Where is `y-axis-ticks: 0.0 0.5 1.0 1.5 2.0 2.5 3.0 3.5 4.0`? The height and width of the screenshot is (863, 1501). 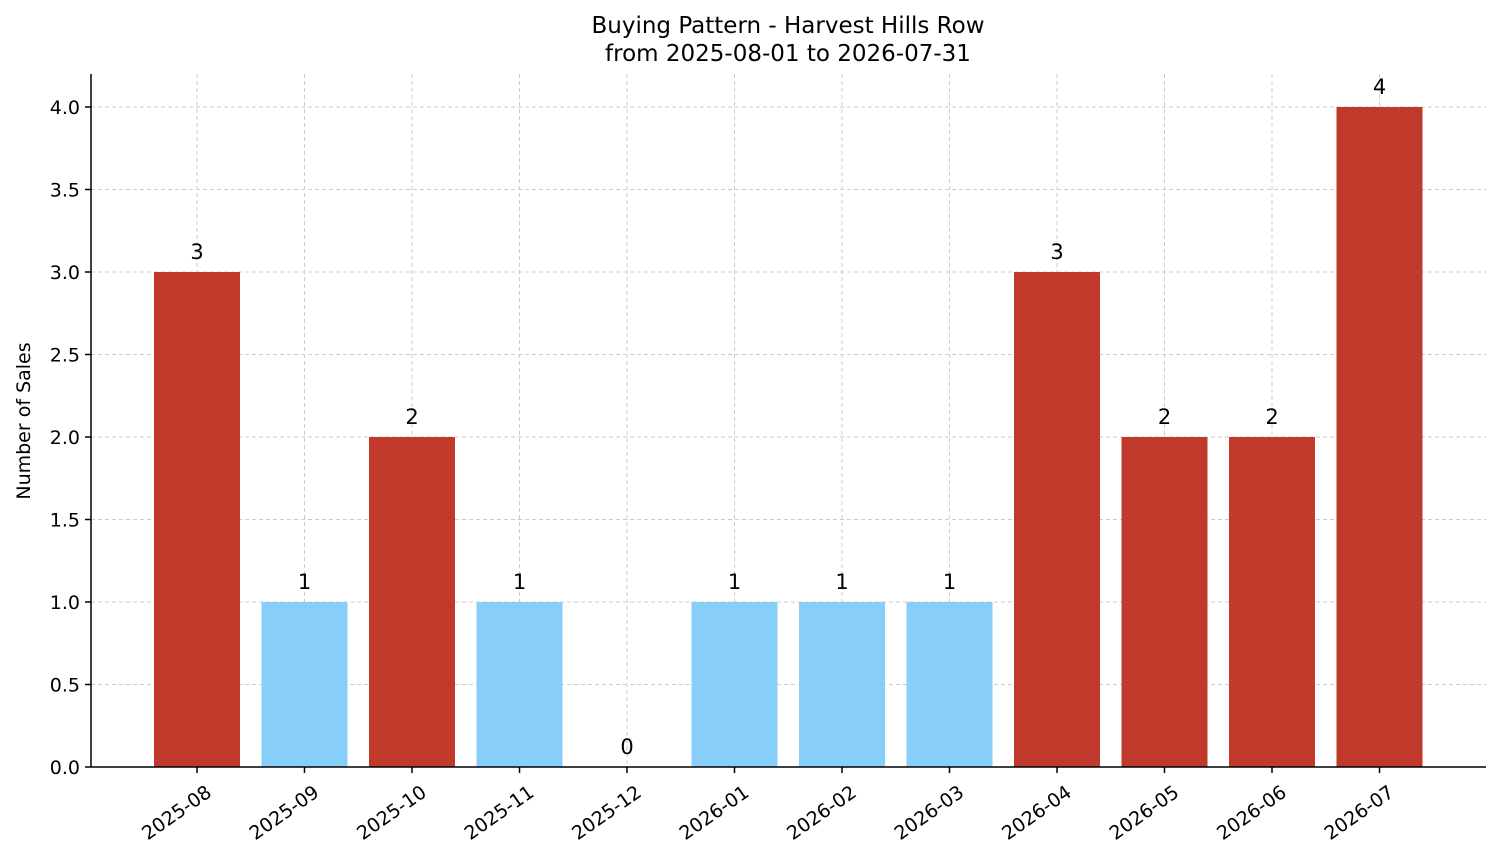 y-axis-ticks: 0.0 0.5 1.0 1.5 2.0 2.5 3.0 3.5 4.0 is located at coordinates (70, 438).